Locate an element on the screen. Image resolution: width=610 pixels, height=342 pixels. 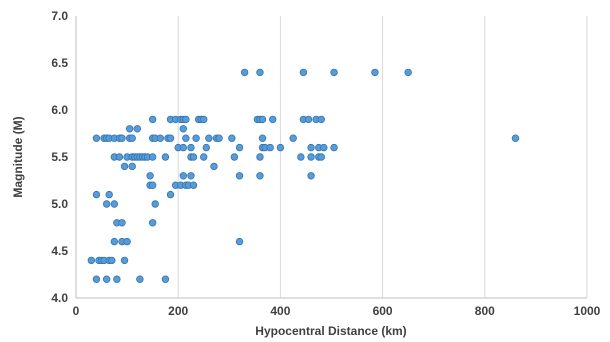
x-tick-label: 600 is located at coordinates (383, 311).